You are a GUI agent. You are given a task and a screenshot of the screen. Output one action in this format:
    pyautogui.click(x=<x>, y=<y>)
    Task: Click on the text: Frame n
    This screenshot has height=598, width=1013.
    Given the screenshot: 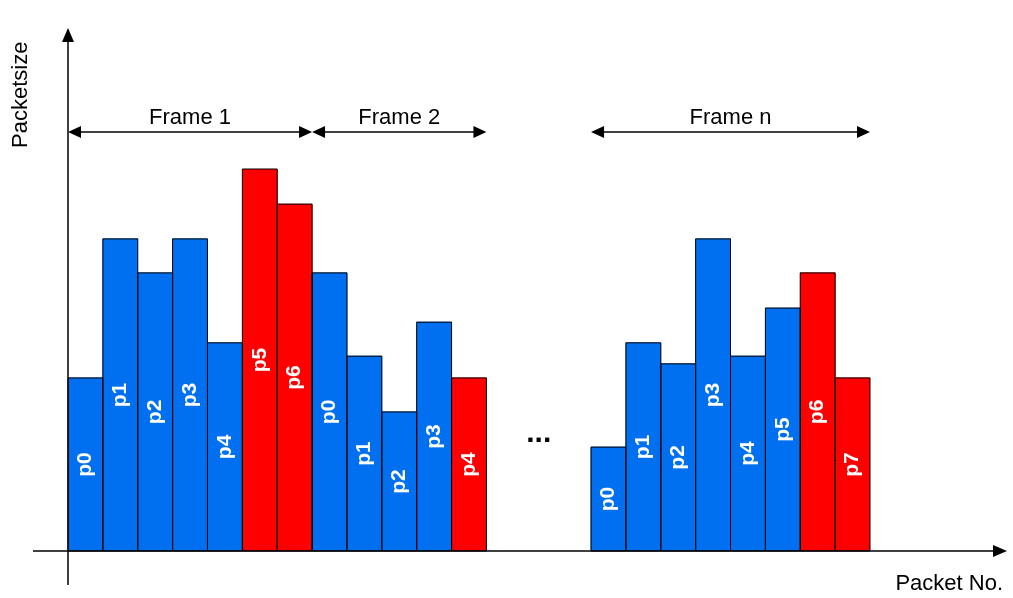 What is the action you would take?
    pyautogui.click(x=730, y=116)
    